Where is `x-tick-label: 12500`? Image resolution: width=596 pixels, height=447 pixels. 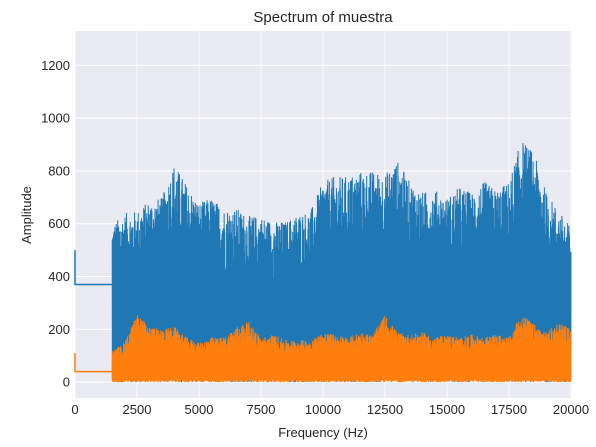 x-tick-label: 12500 is located at coordinates (385, 409).